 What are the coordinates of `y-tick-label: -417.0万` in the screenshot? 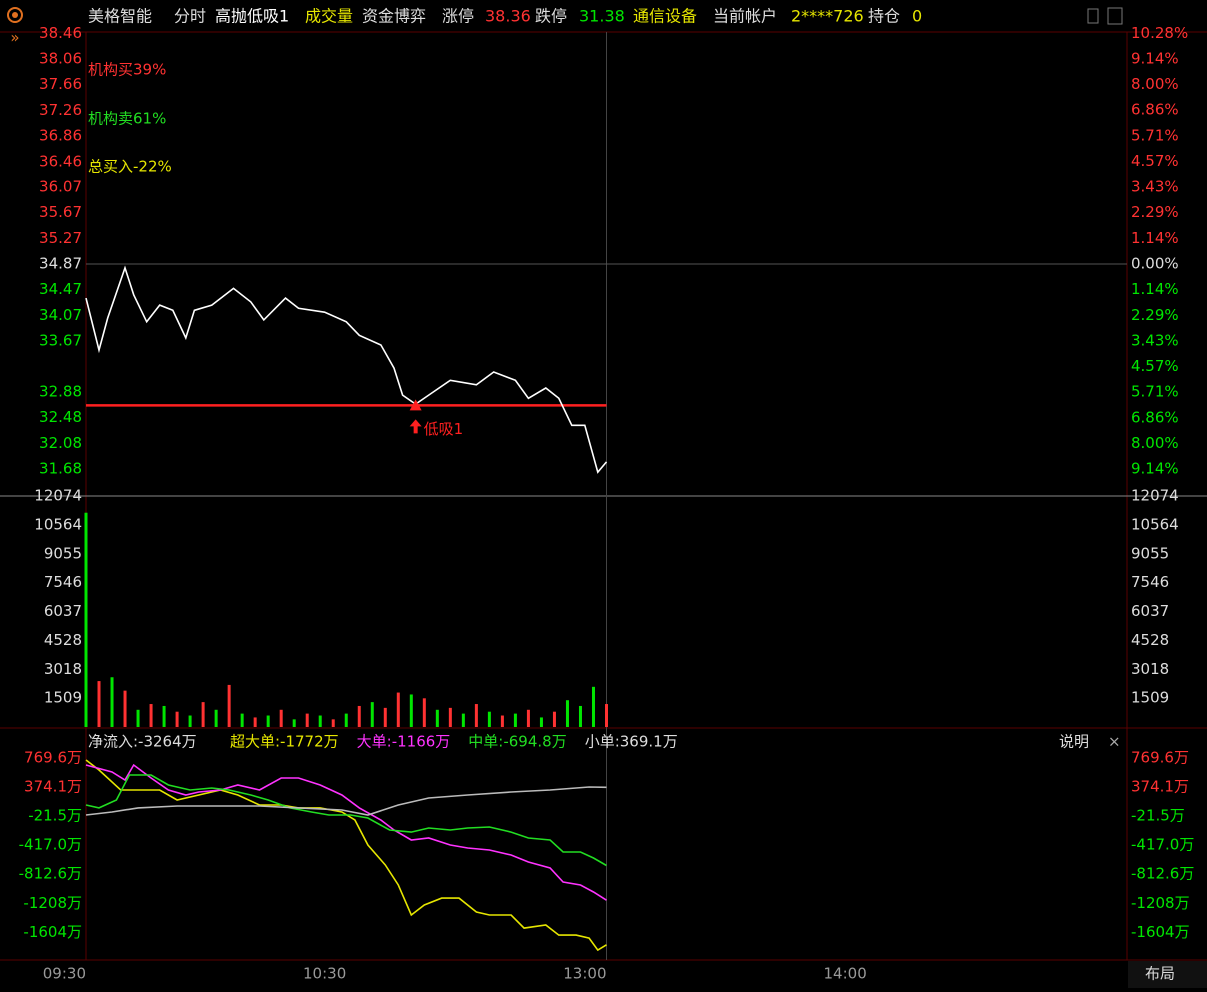 It's located at (50, 845).